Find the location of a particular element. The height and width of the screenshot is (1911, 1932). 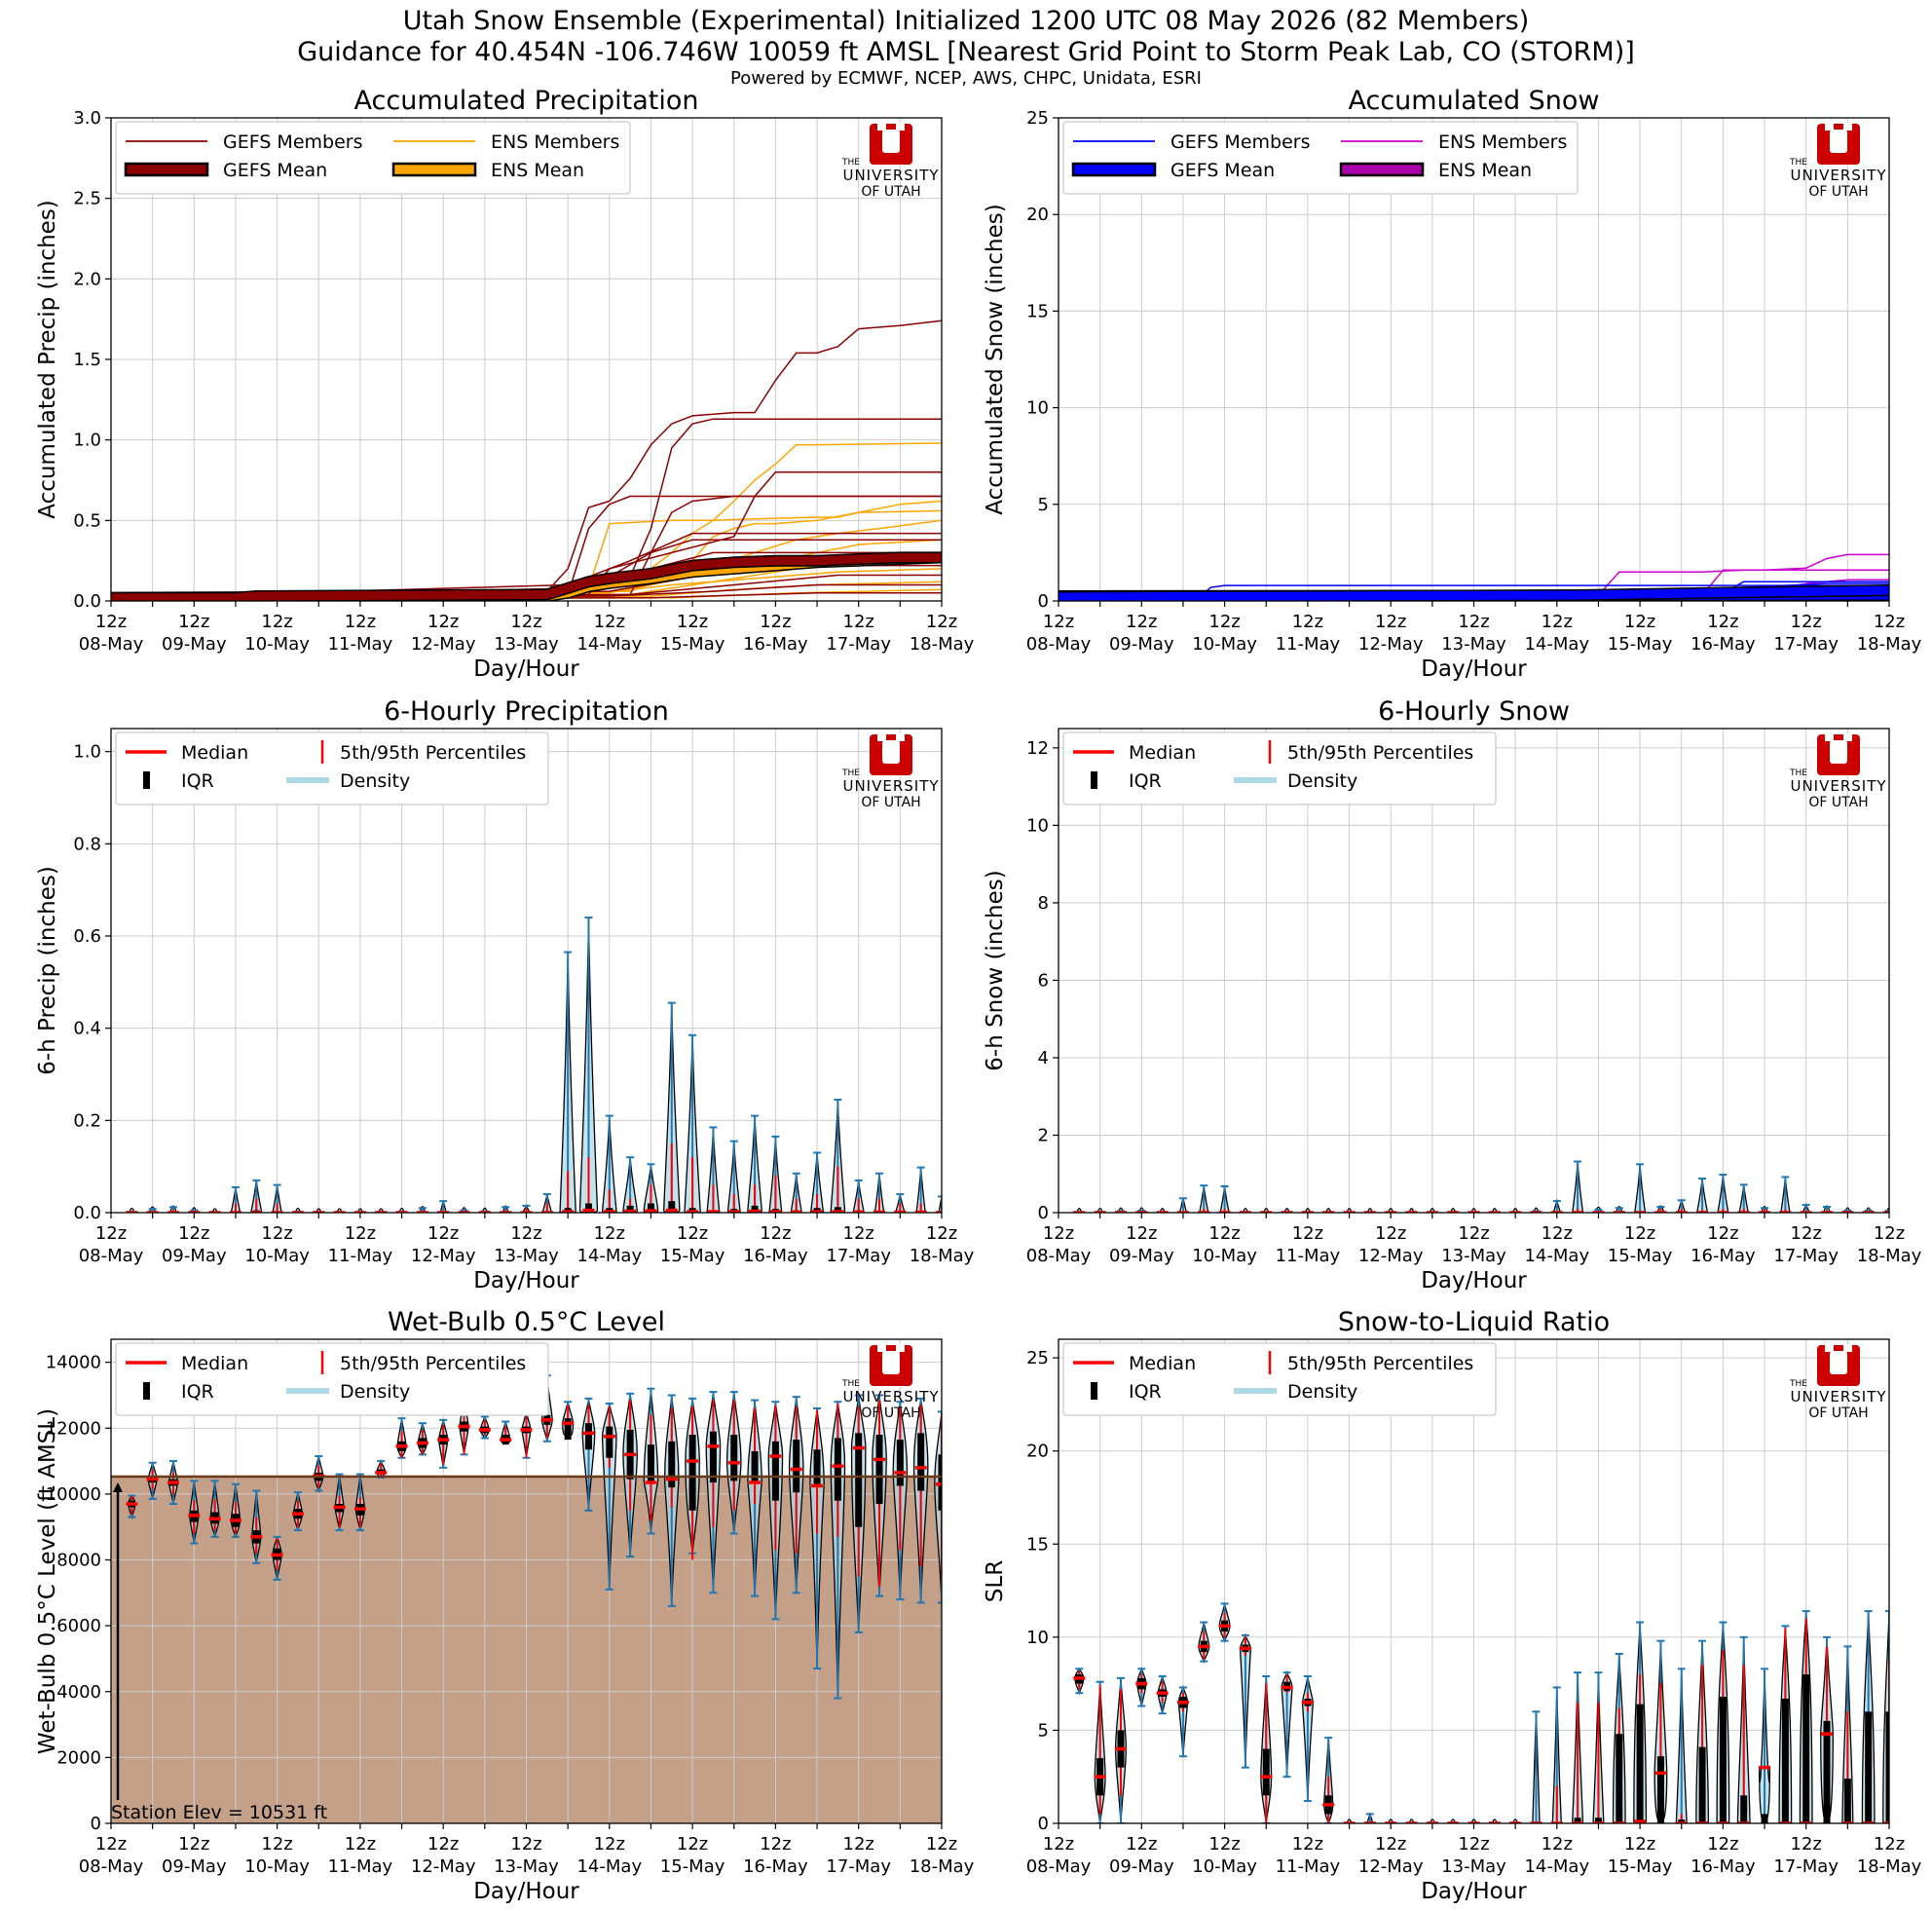

y-tick-label: 1.5 is located at coordinates (87, 360).